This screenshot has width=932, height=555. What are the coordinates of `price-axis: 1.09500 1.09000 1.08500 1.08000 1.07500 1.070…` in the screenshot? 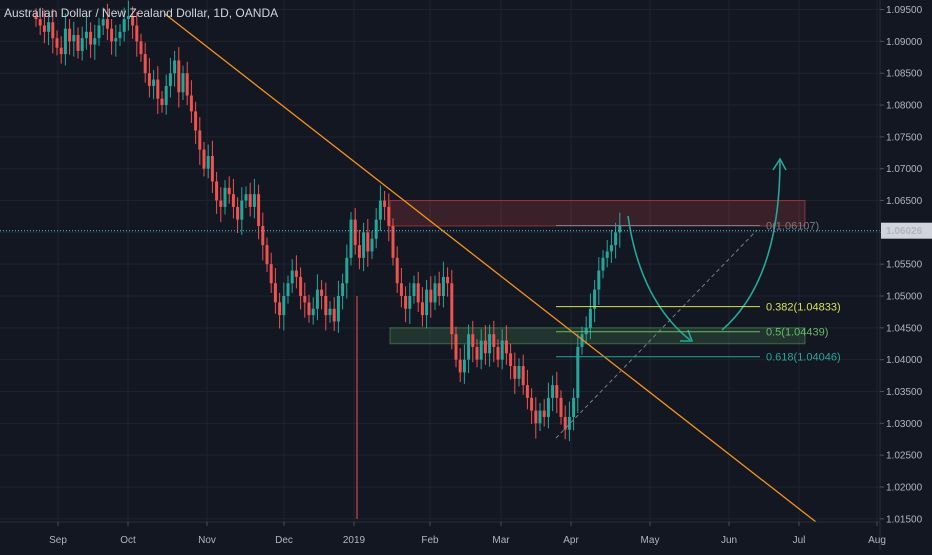 It's located at (906, 265).